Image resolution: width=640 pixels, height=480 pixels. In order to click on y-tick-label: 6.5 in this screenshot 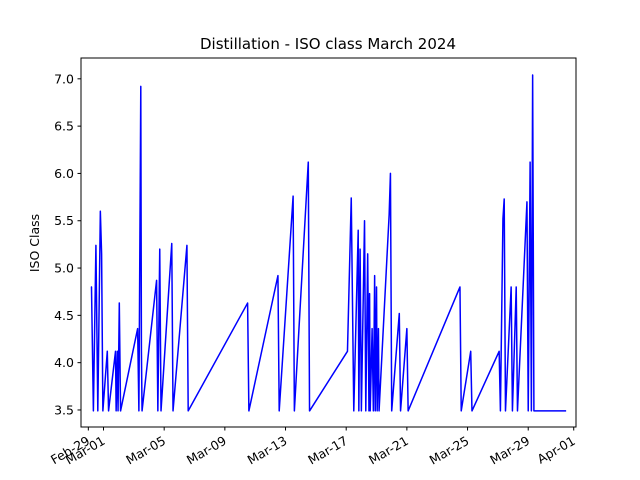, I will do `click(64, 126)`.